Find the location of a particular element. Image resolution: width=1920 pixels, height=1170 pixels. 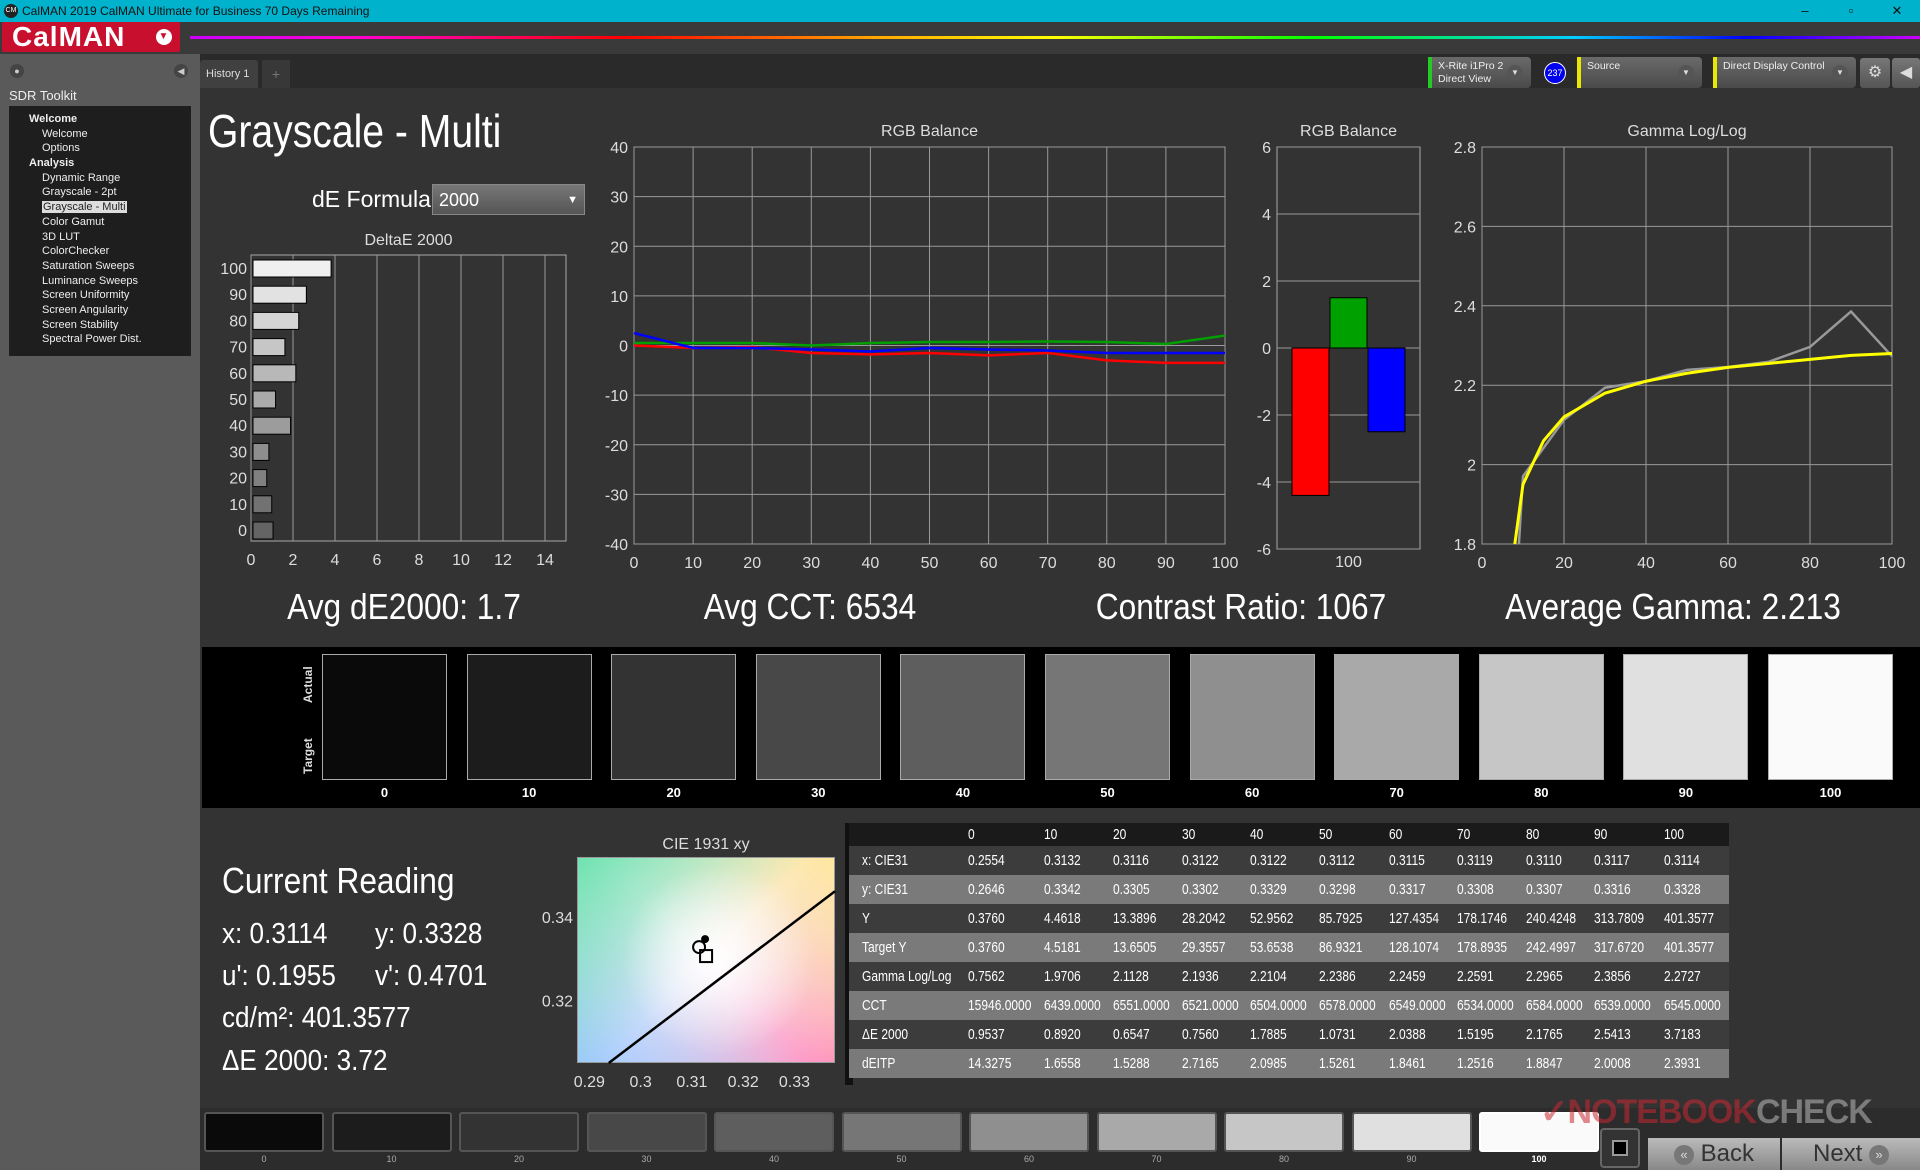

tree-item: Color Gamut is located at coordinates (100, 222).